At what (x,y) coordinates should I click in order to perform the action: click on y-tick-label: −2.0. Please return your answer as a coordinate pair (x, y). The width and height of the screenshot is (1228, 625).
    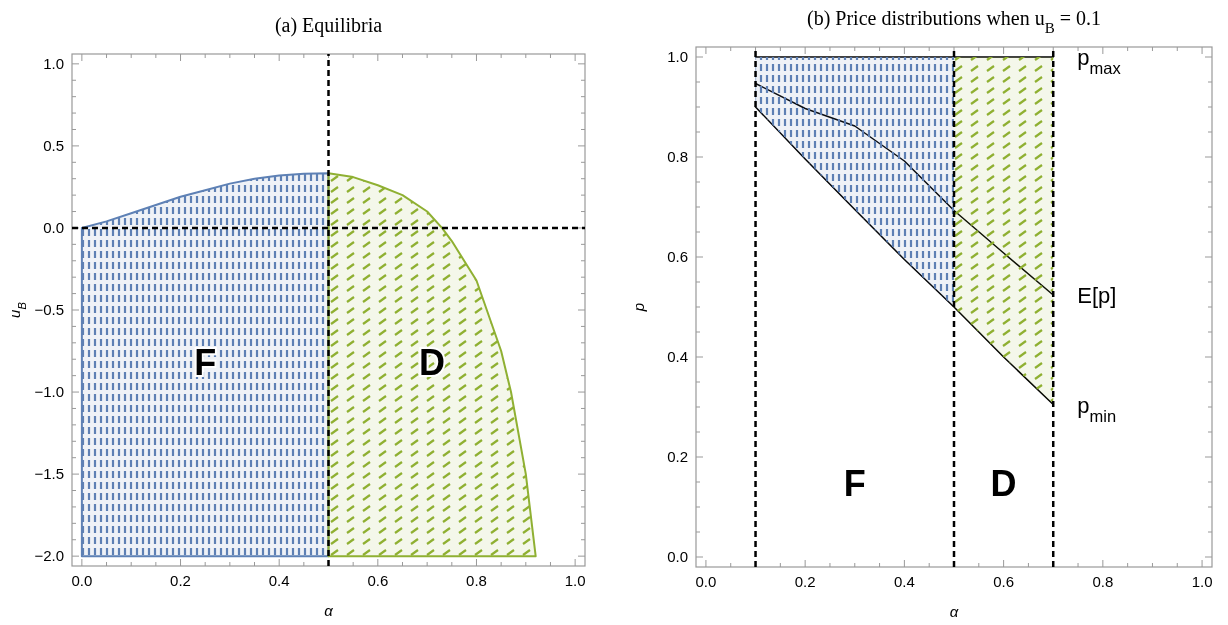
    Looking at the image, I should click on (49, 556).